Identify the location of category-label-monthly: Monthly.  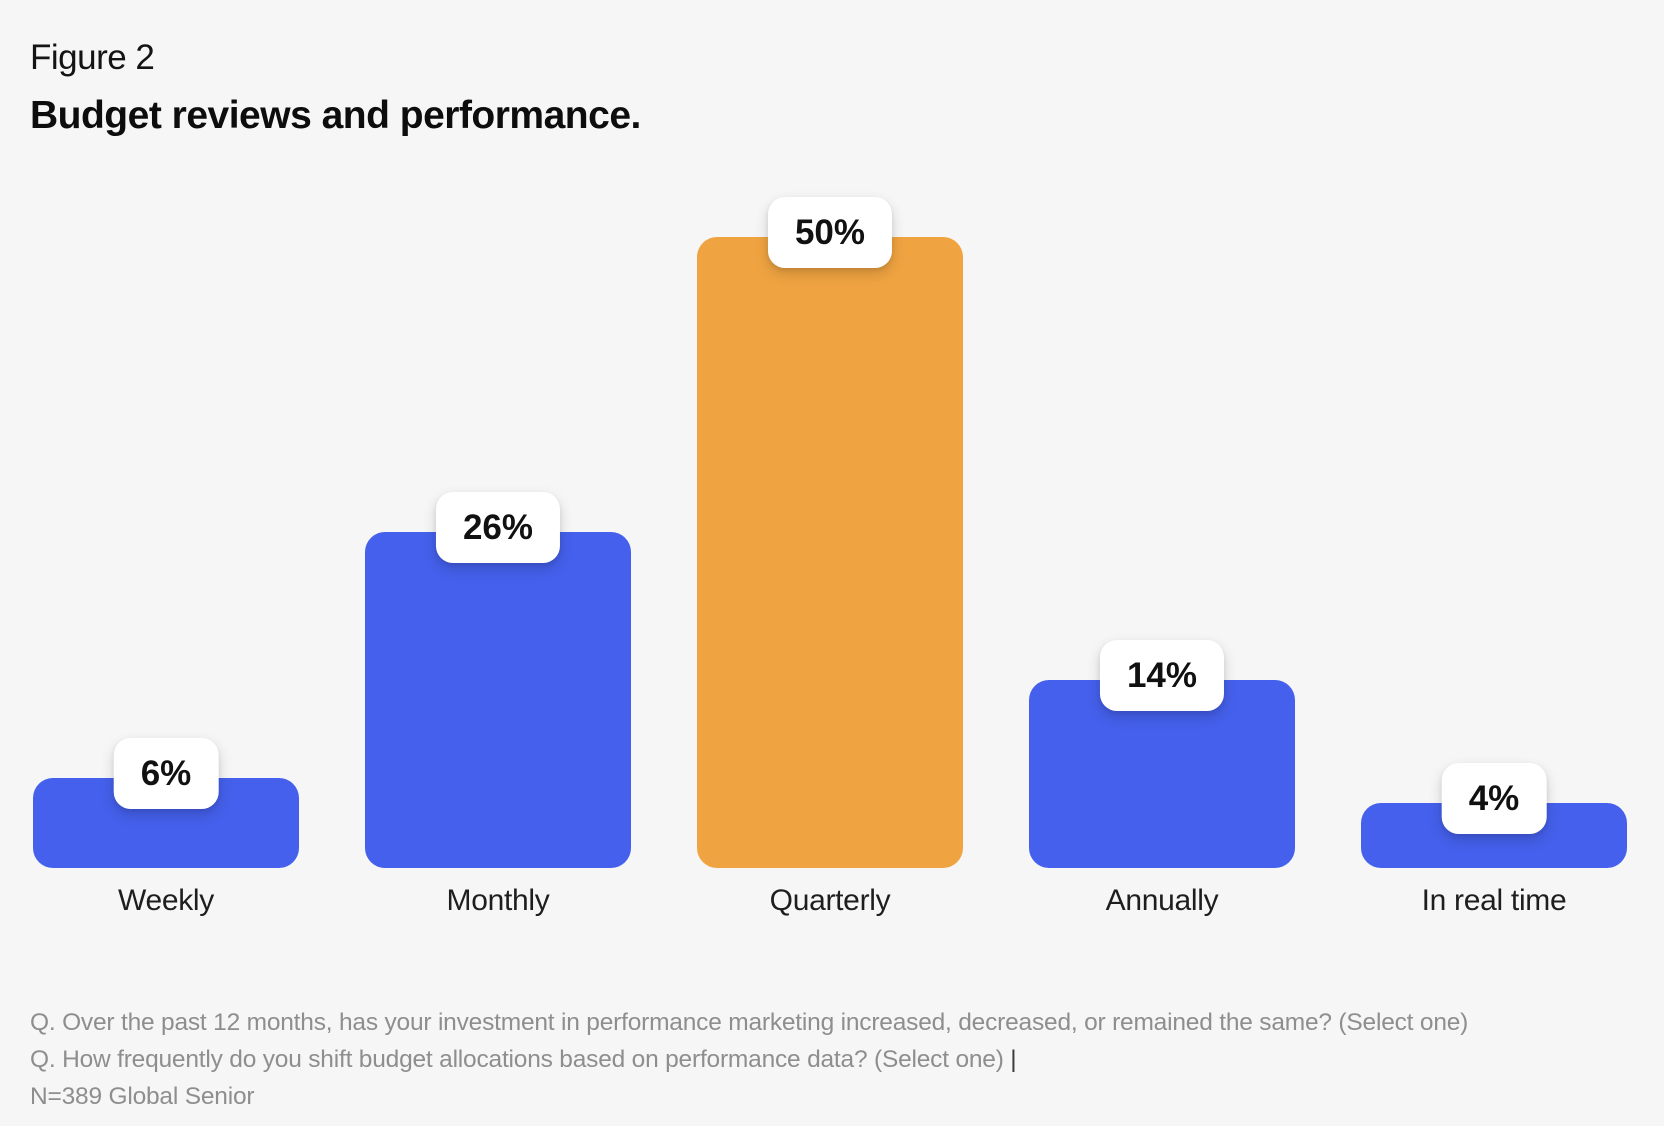
(498, 900).